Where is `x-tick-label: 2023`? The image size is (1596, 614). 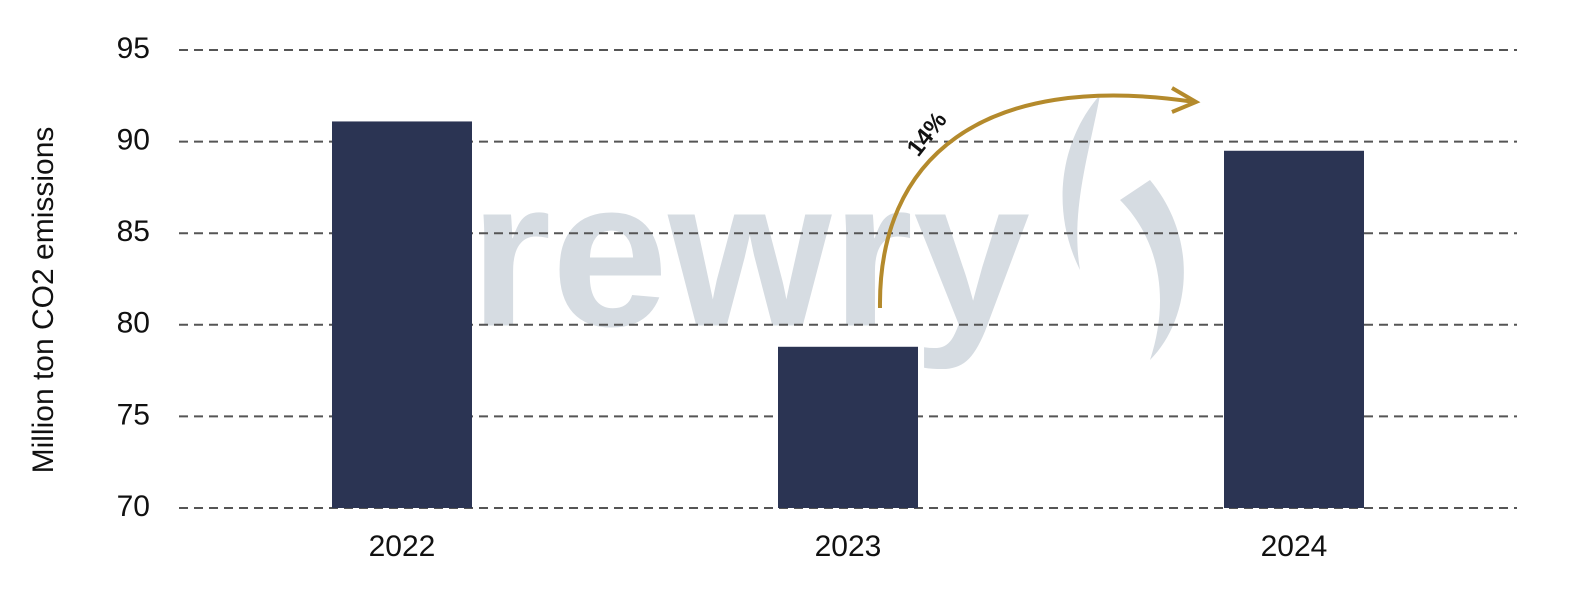 x-tick-label: 2023 is located at coordinates (848, 546).